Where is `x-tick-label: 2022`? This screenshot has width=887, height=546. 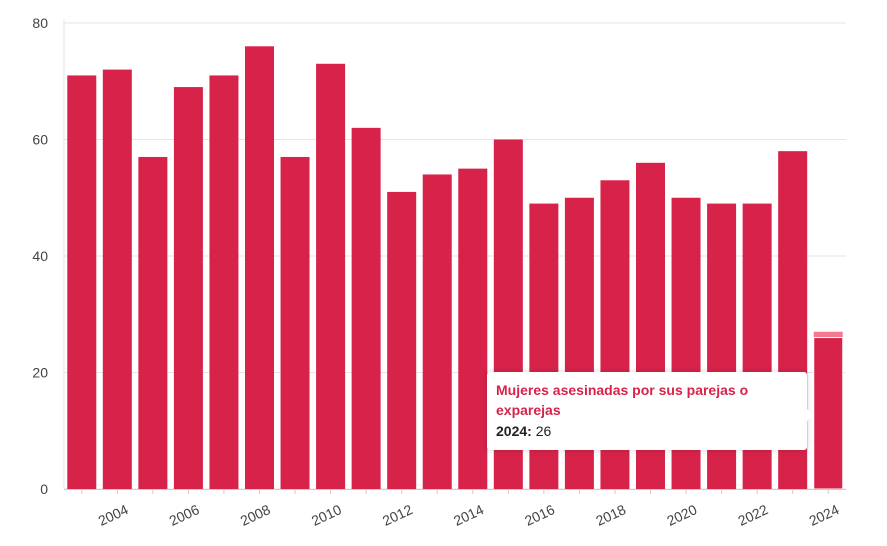
x-tick-label: 2022 is located at coordinates (752, 515).